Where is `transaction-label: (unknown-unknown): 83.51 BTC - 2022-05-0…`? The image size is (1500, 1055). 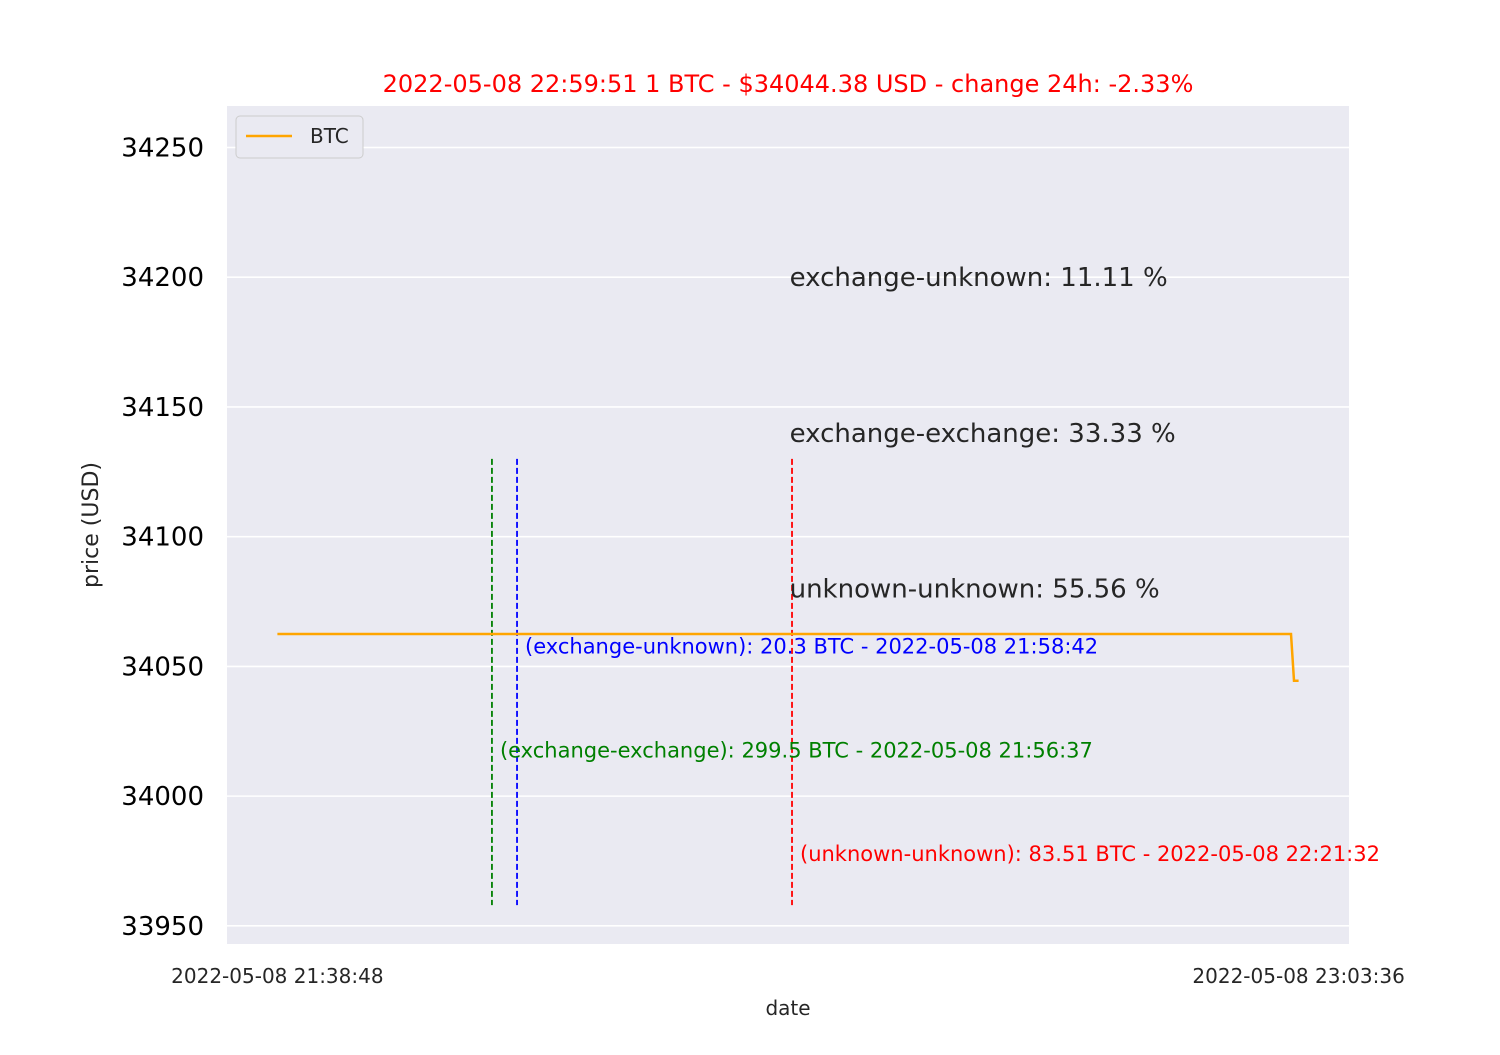
transaction-label: (unknown-unknown): 83.51 BTC - 2022-05-0… is located at coordinates (1090, 854).